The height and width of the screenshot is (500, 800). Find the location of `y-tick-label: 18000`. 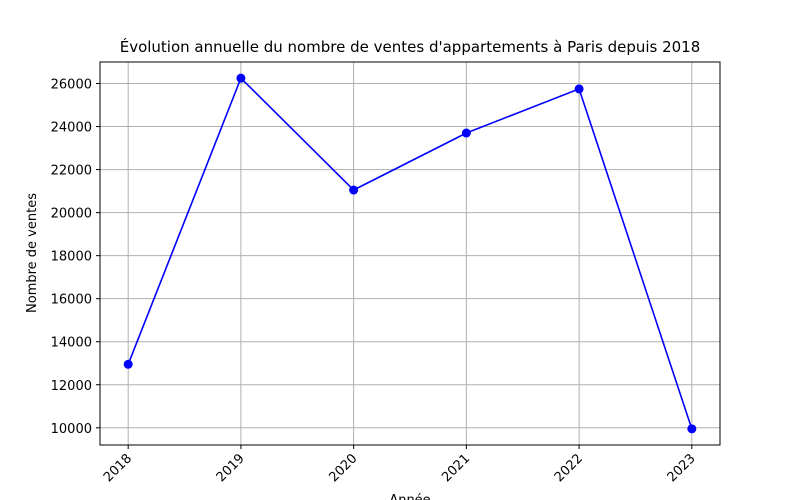

y-tick-label: 18000 is located at coordinates (71, 257).